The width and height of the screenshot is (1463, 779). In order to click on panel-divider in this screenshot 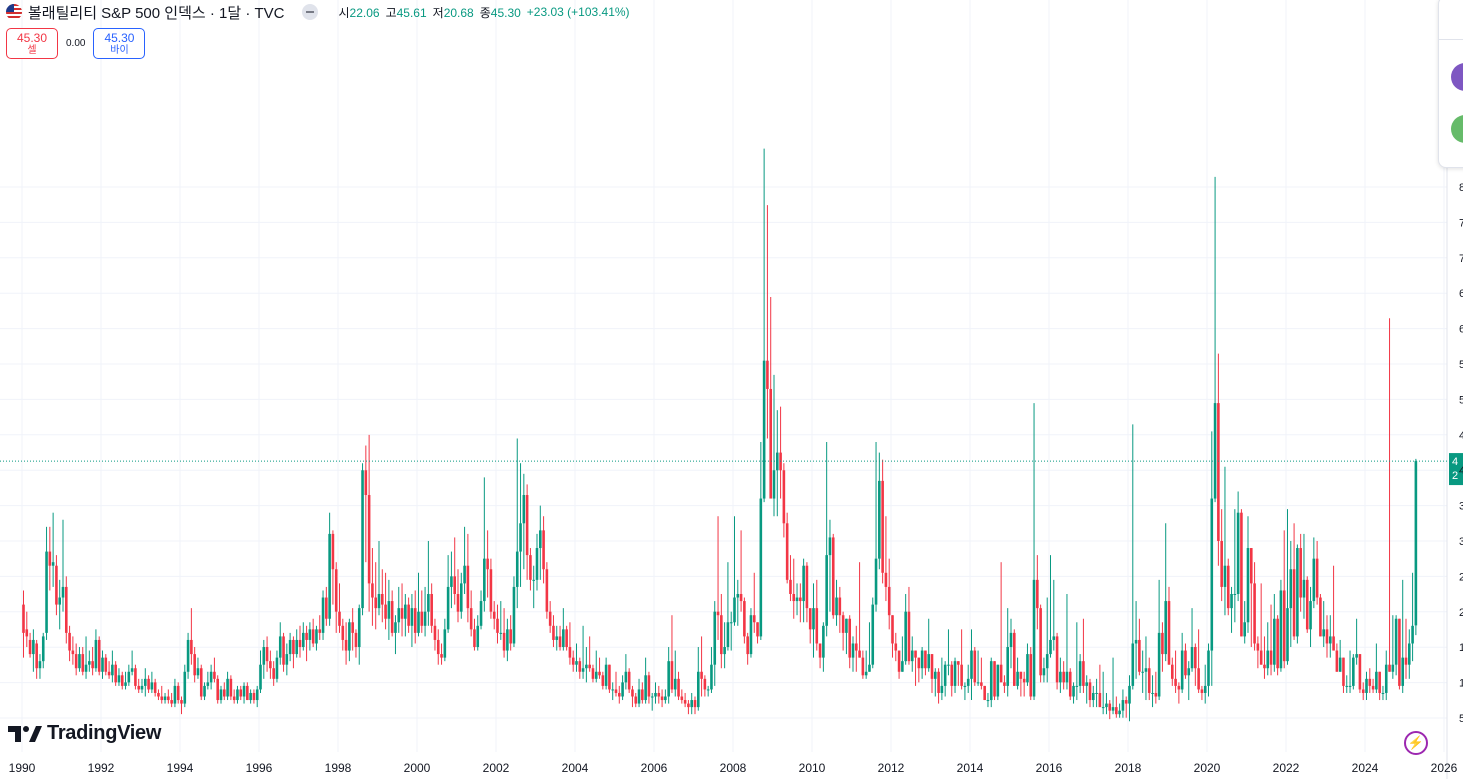, I will do `click(1451, 39)`.